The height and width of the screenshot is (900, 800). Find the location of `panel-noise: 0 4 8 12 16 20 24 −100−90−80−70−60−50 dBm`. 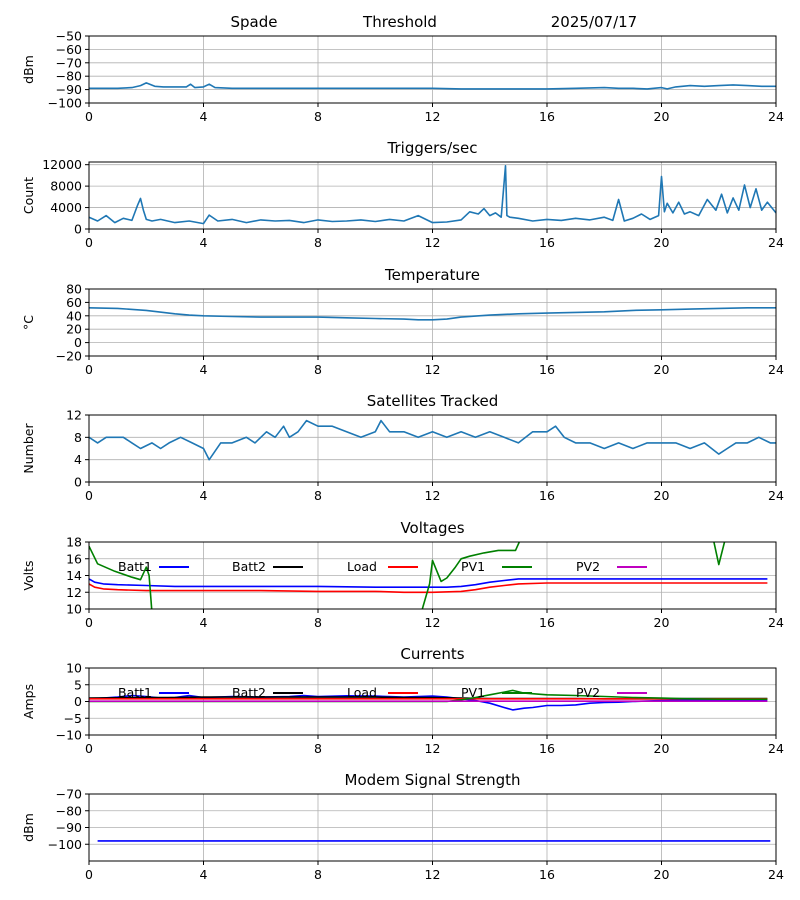

panel-noise: 0 4 8 12 16 20 24 −100−90−80−70−60−50 dBm is located at coordinates (402, 77).